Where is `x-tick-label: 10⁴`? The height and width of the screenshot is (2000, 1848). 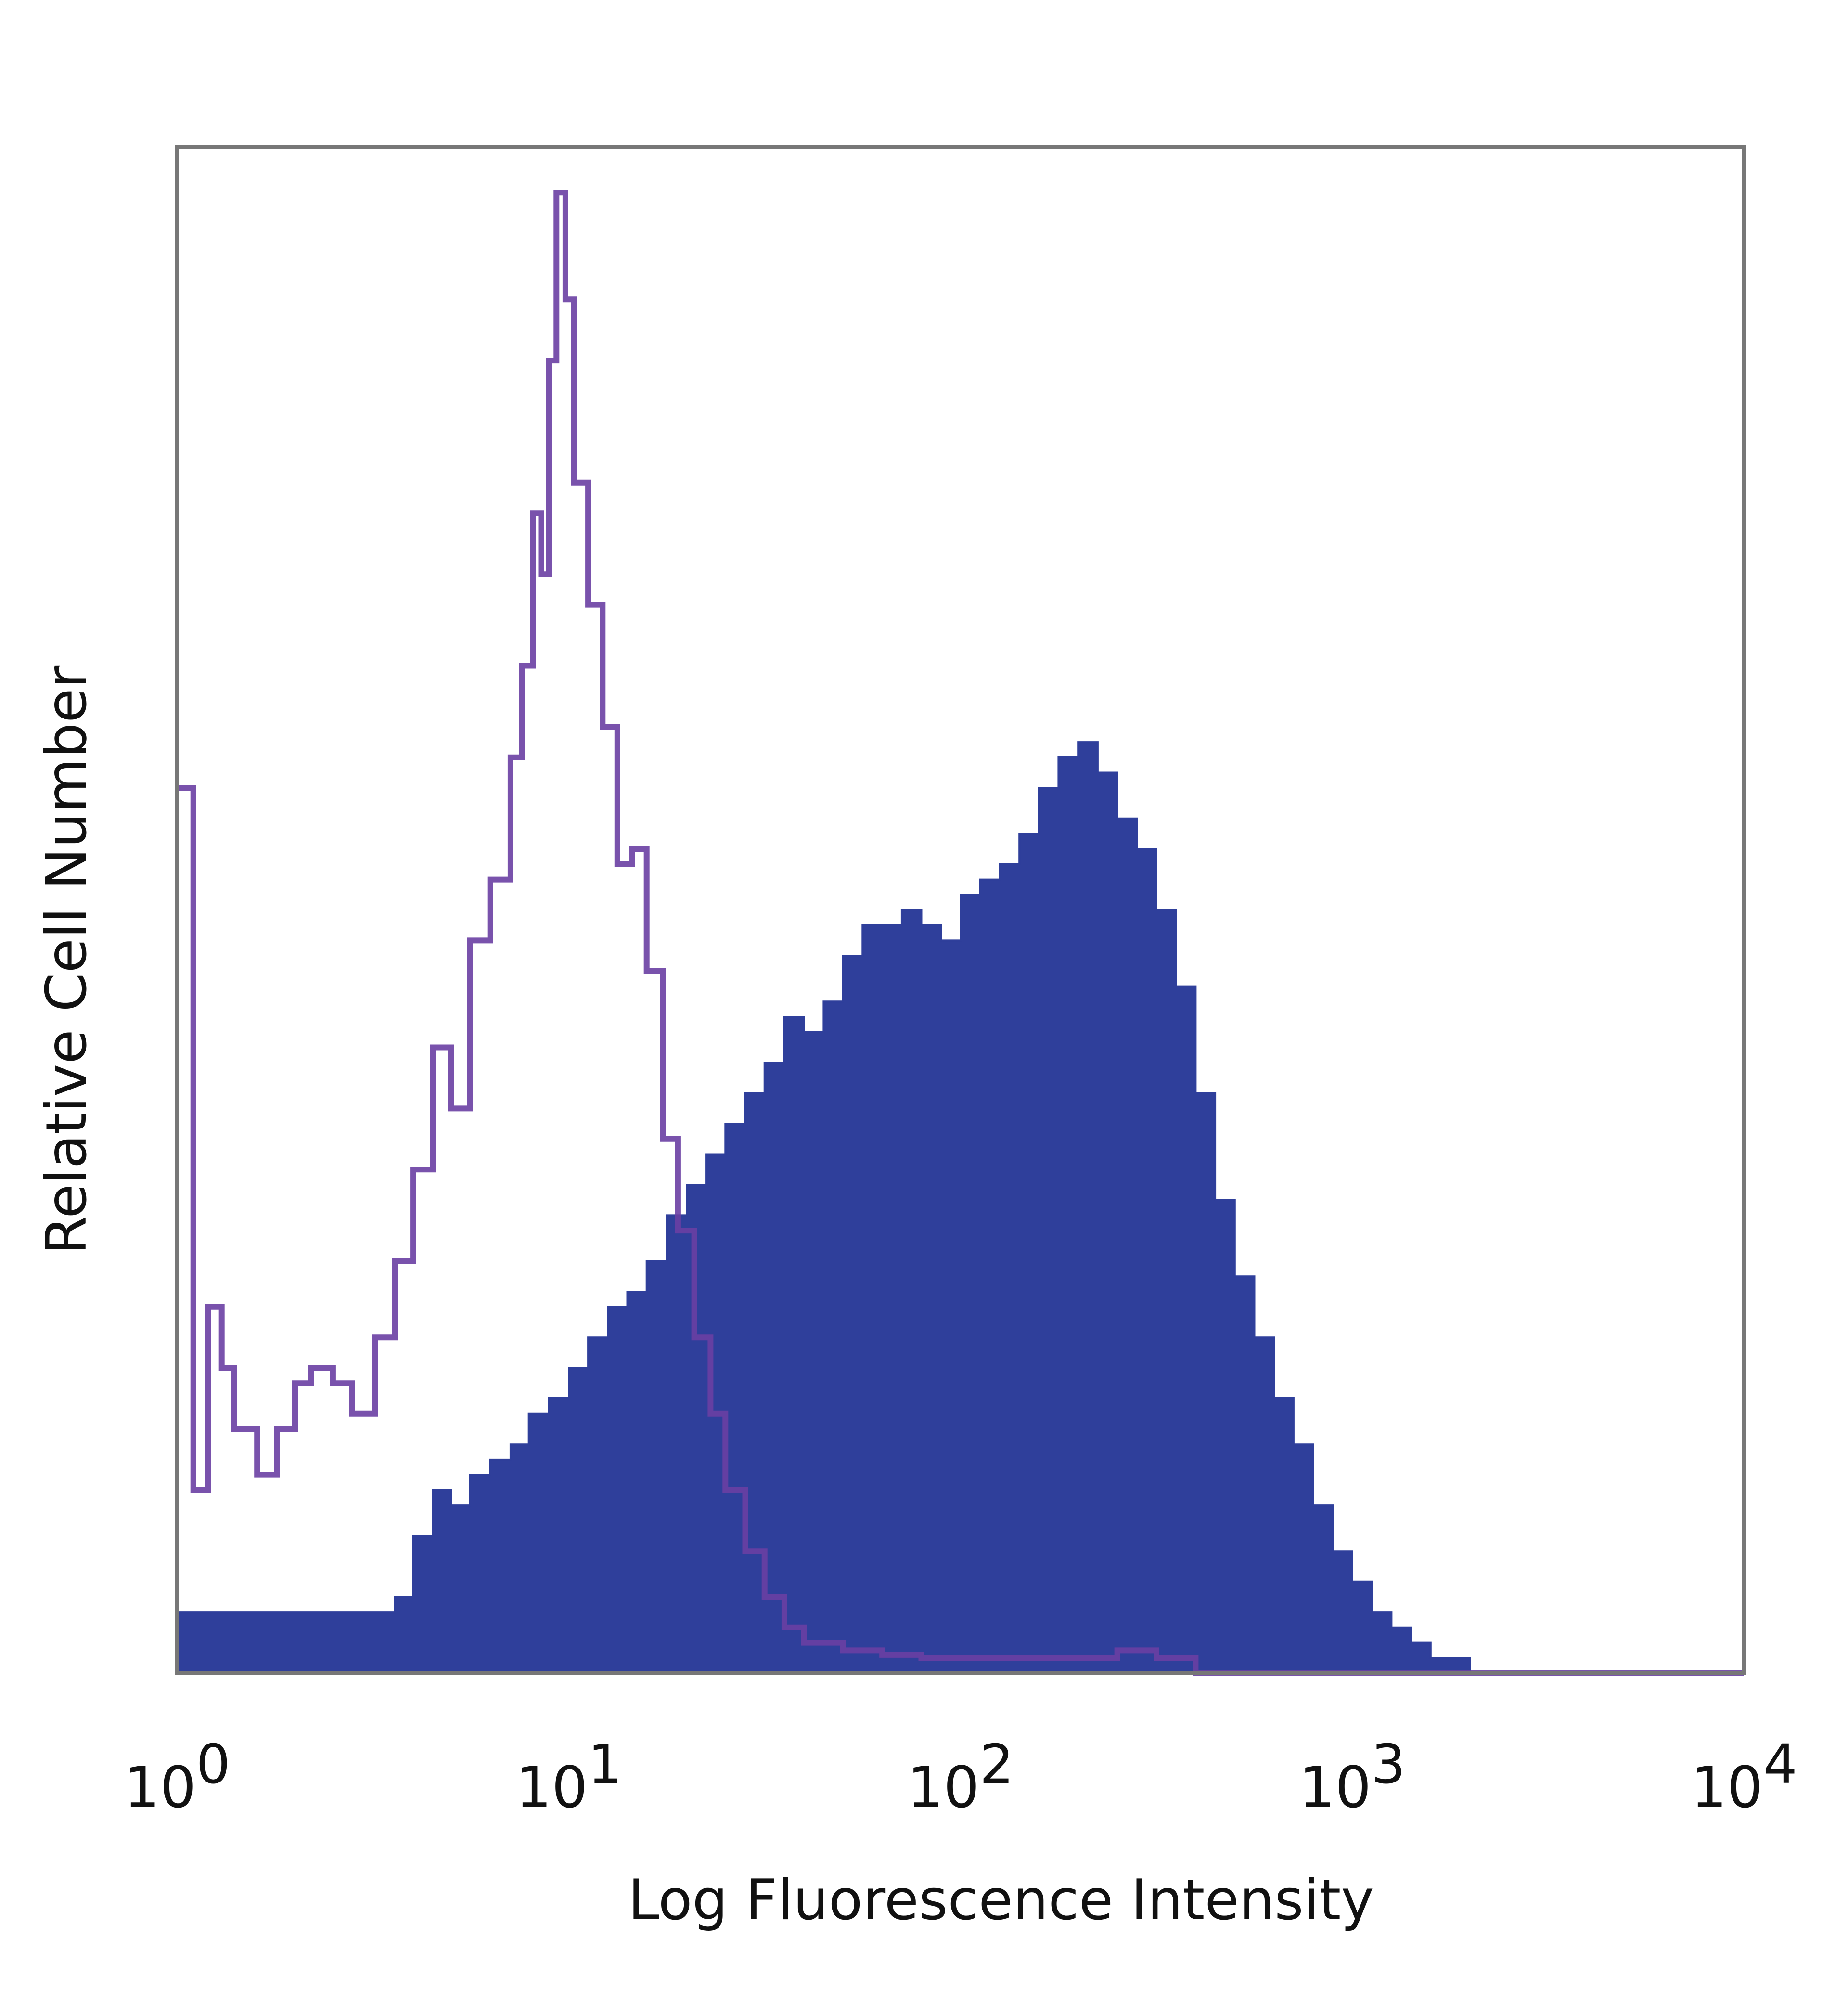
x-tick-label: 10⁴ is located at coordinates (1744, 1777).